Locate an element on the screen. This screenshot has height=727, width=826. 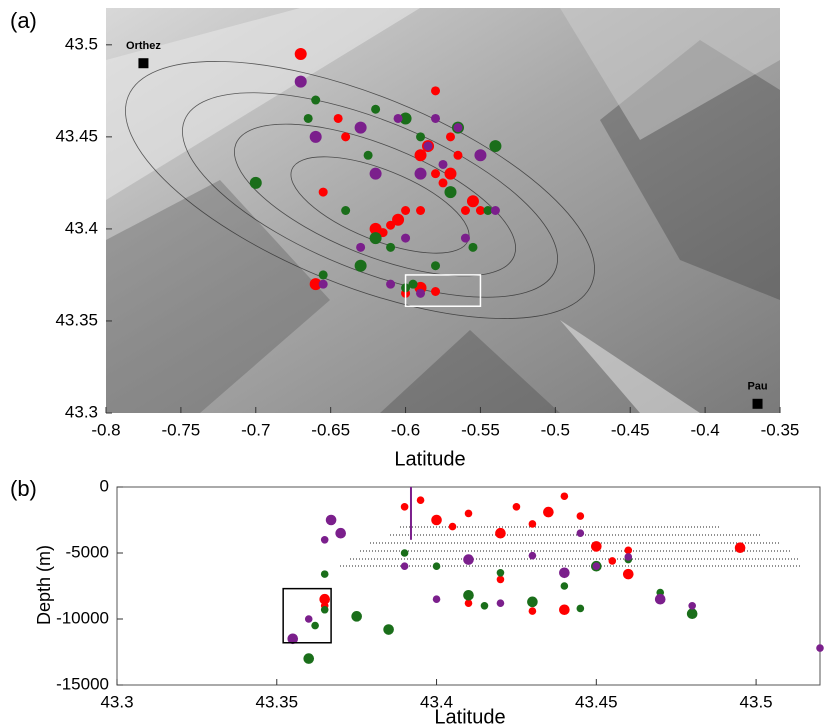
x-tick-label: 43.5 is located at coordinates (756, 701).